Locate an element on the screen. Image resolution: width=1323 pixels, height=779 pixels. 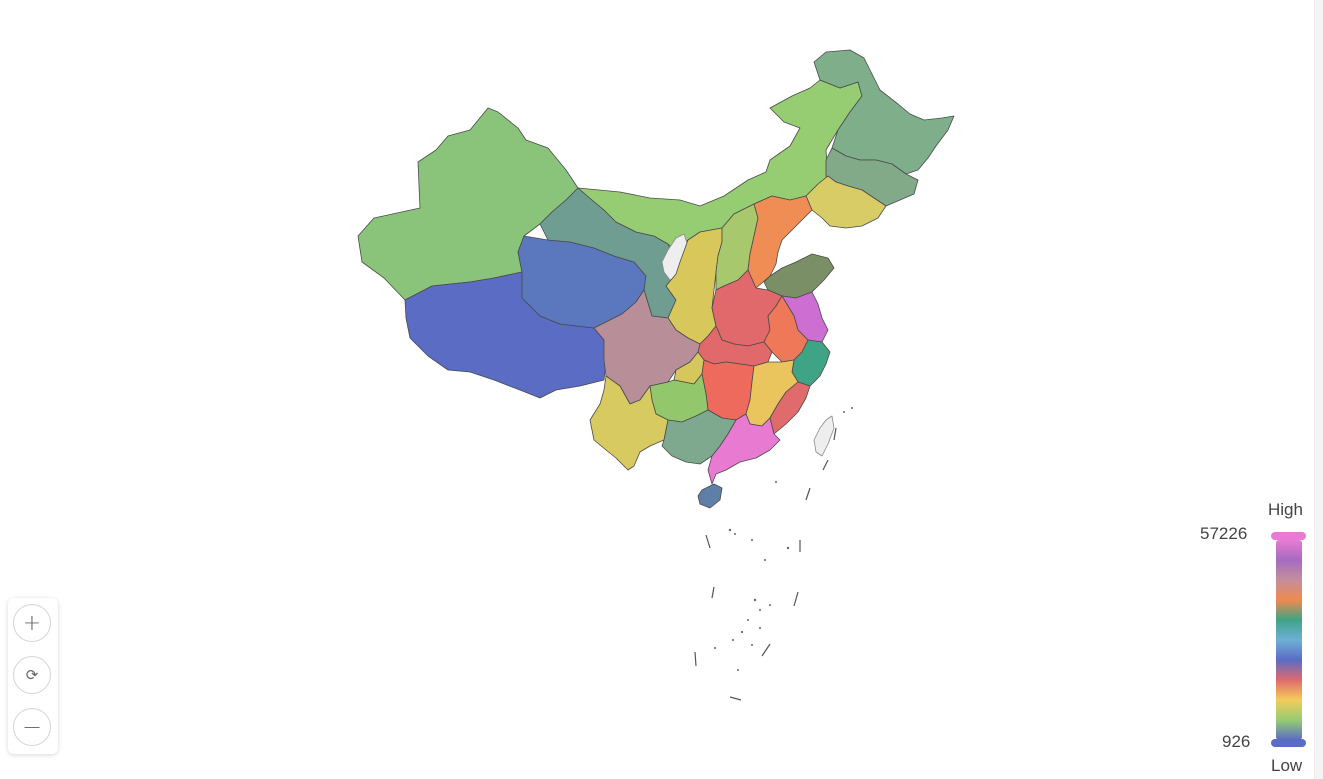
province-taiwan is located at coordinates (824, 436).